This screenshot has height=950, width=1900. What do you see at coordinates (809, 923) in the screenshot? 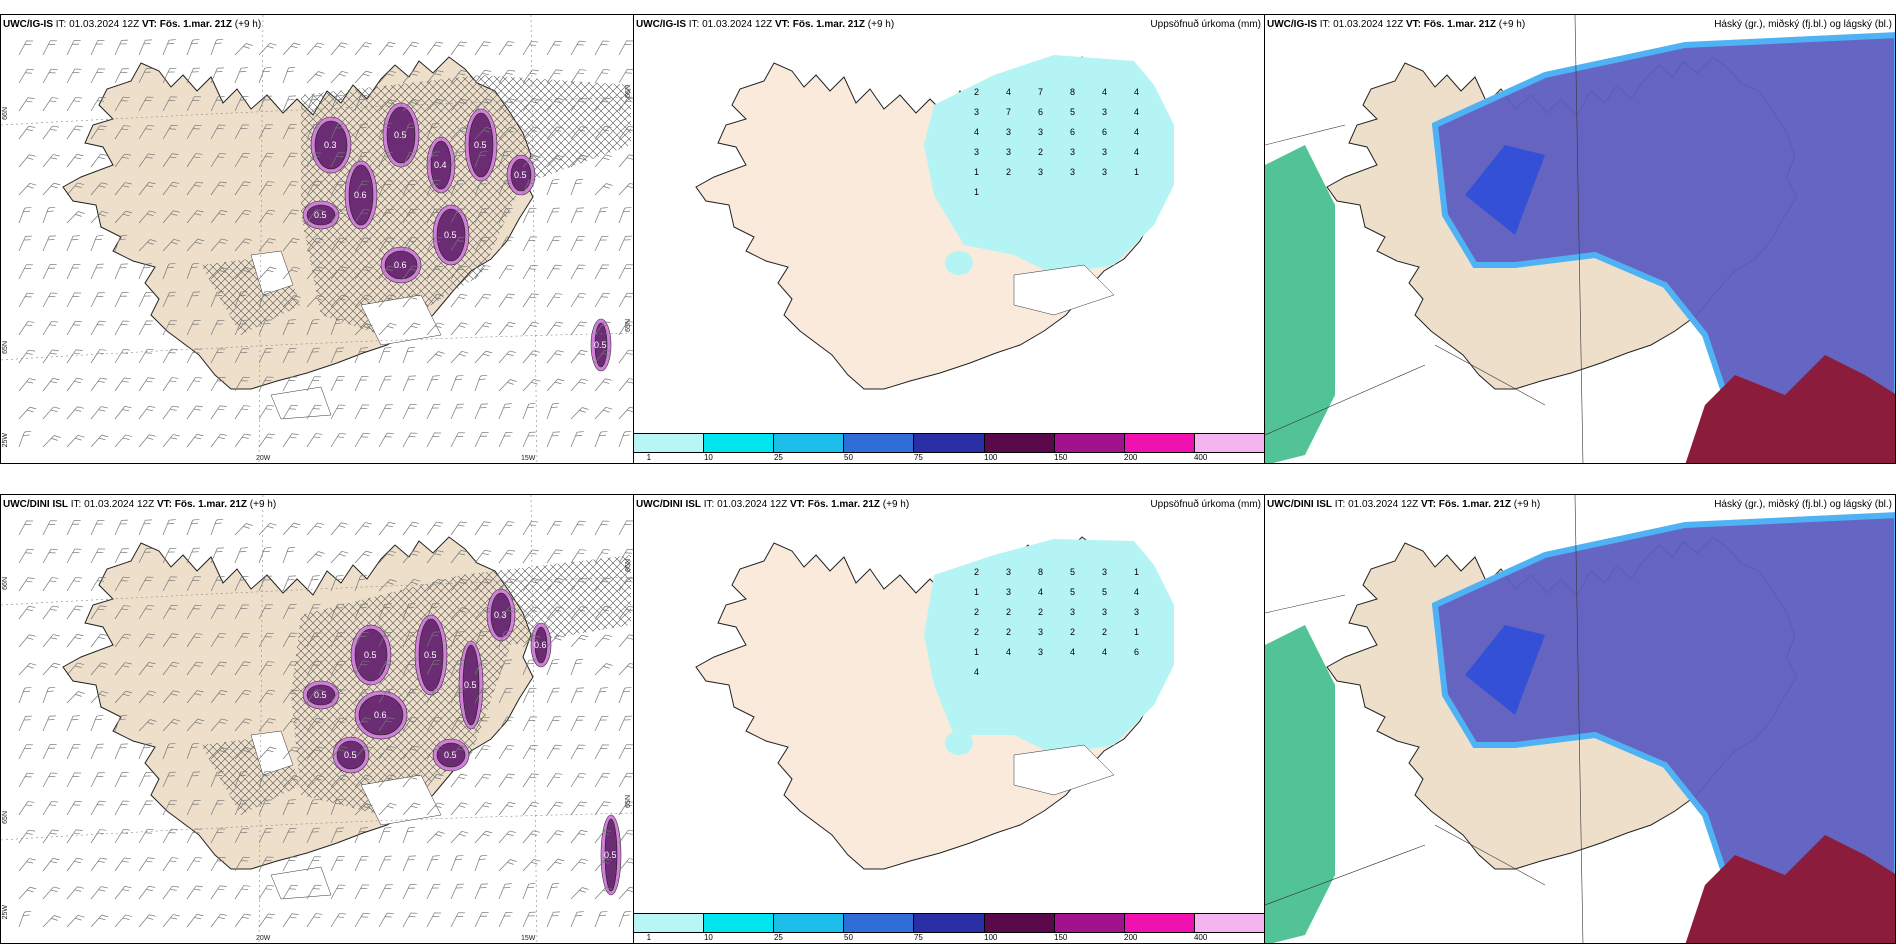
I see `colorbar-segment` at bounding box center [809, 923].